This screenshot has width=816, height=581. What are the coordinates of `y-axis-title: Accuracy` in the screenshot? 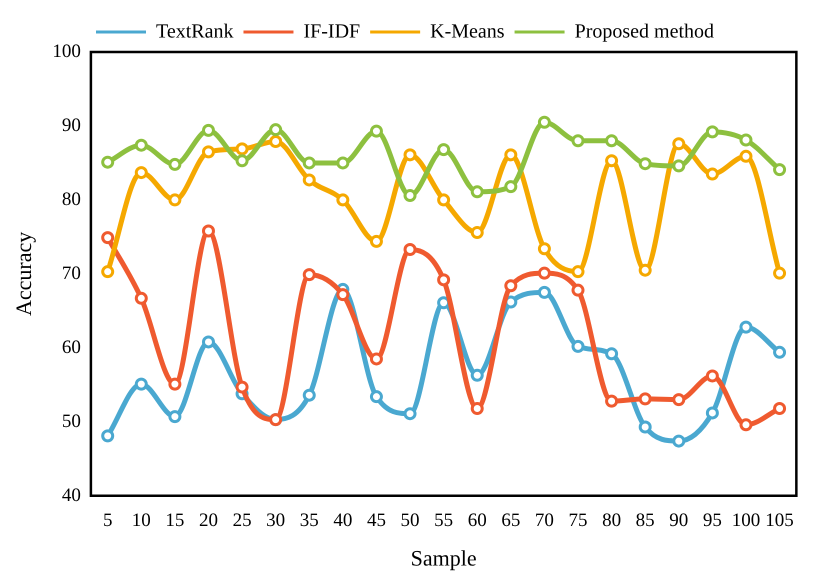 It's located at (23, 274).